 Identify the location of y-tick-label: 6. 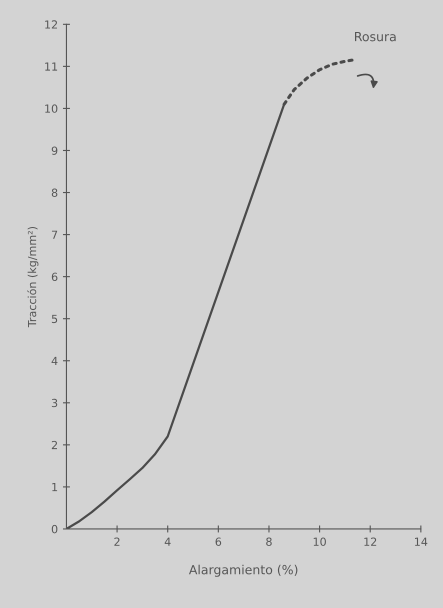
(55, 277).